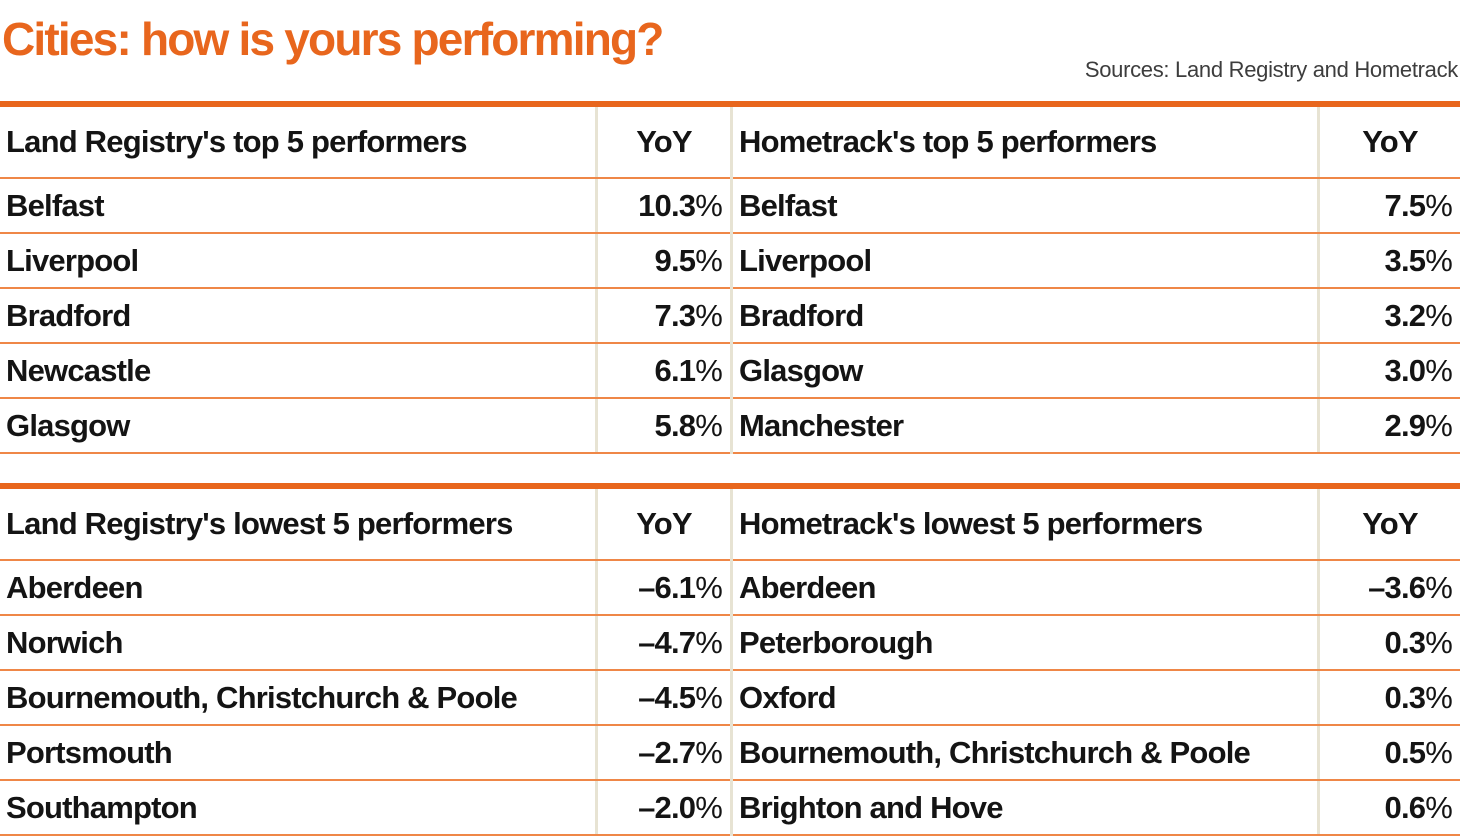 Image resolution: width=1460 pixels, height=837 pixels. I want to click on yoy-value-cell: –4.7%, so click(662, 642).